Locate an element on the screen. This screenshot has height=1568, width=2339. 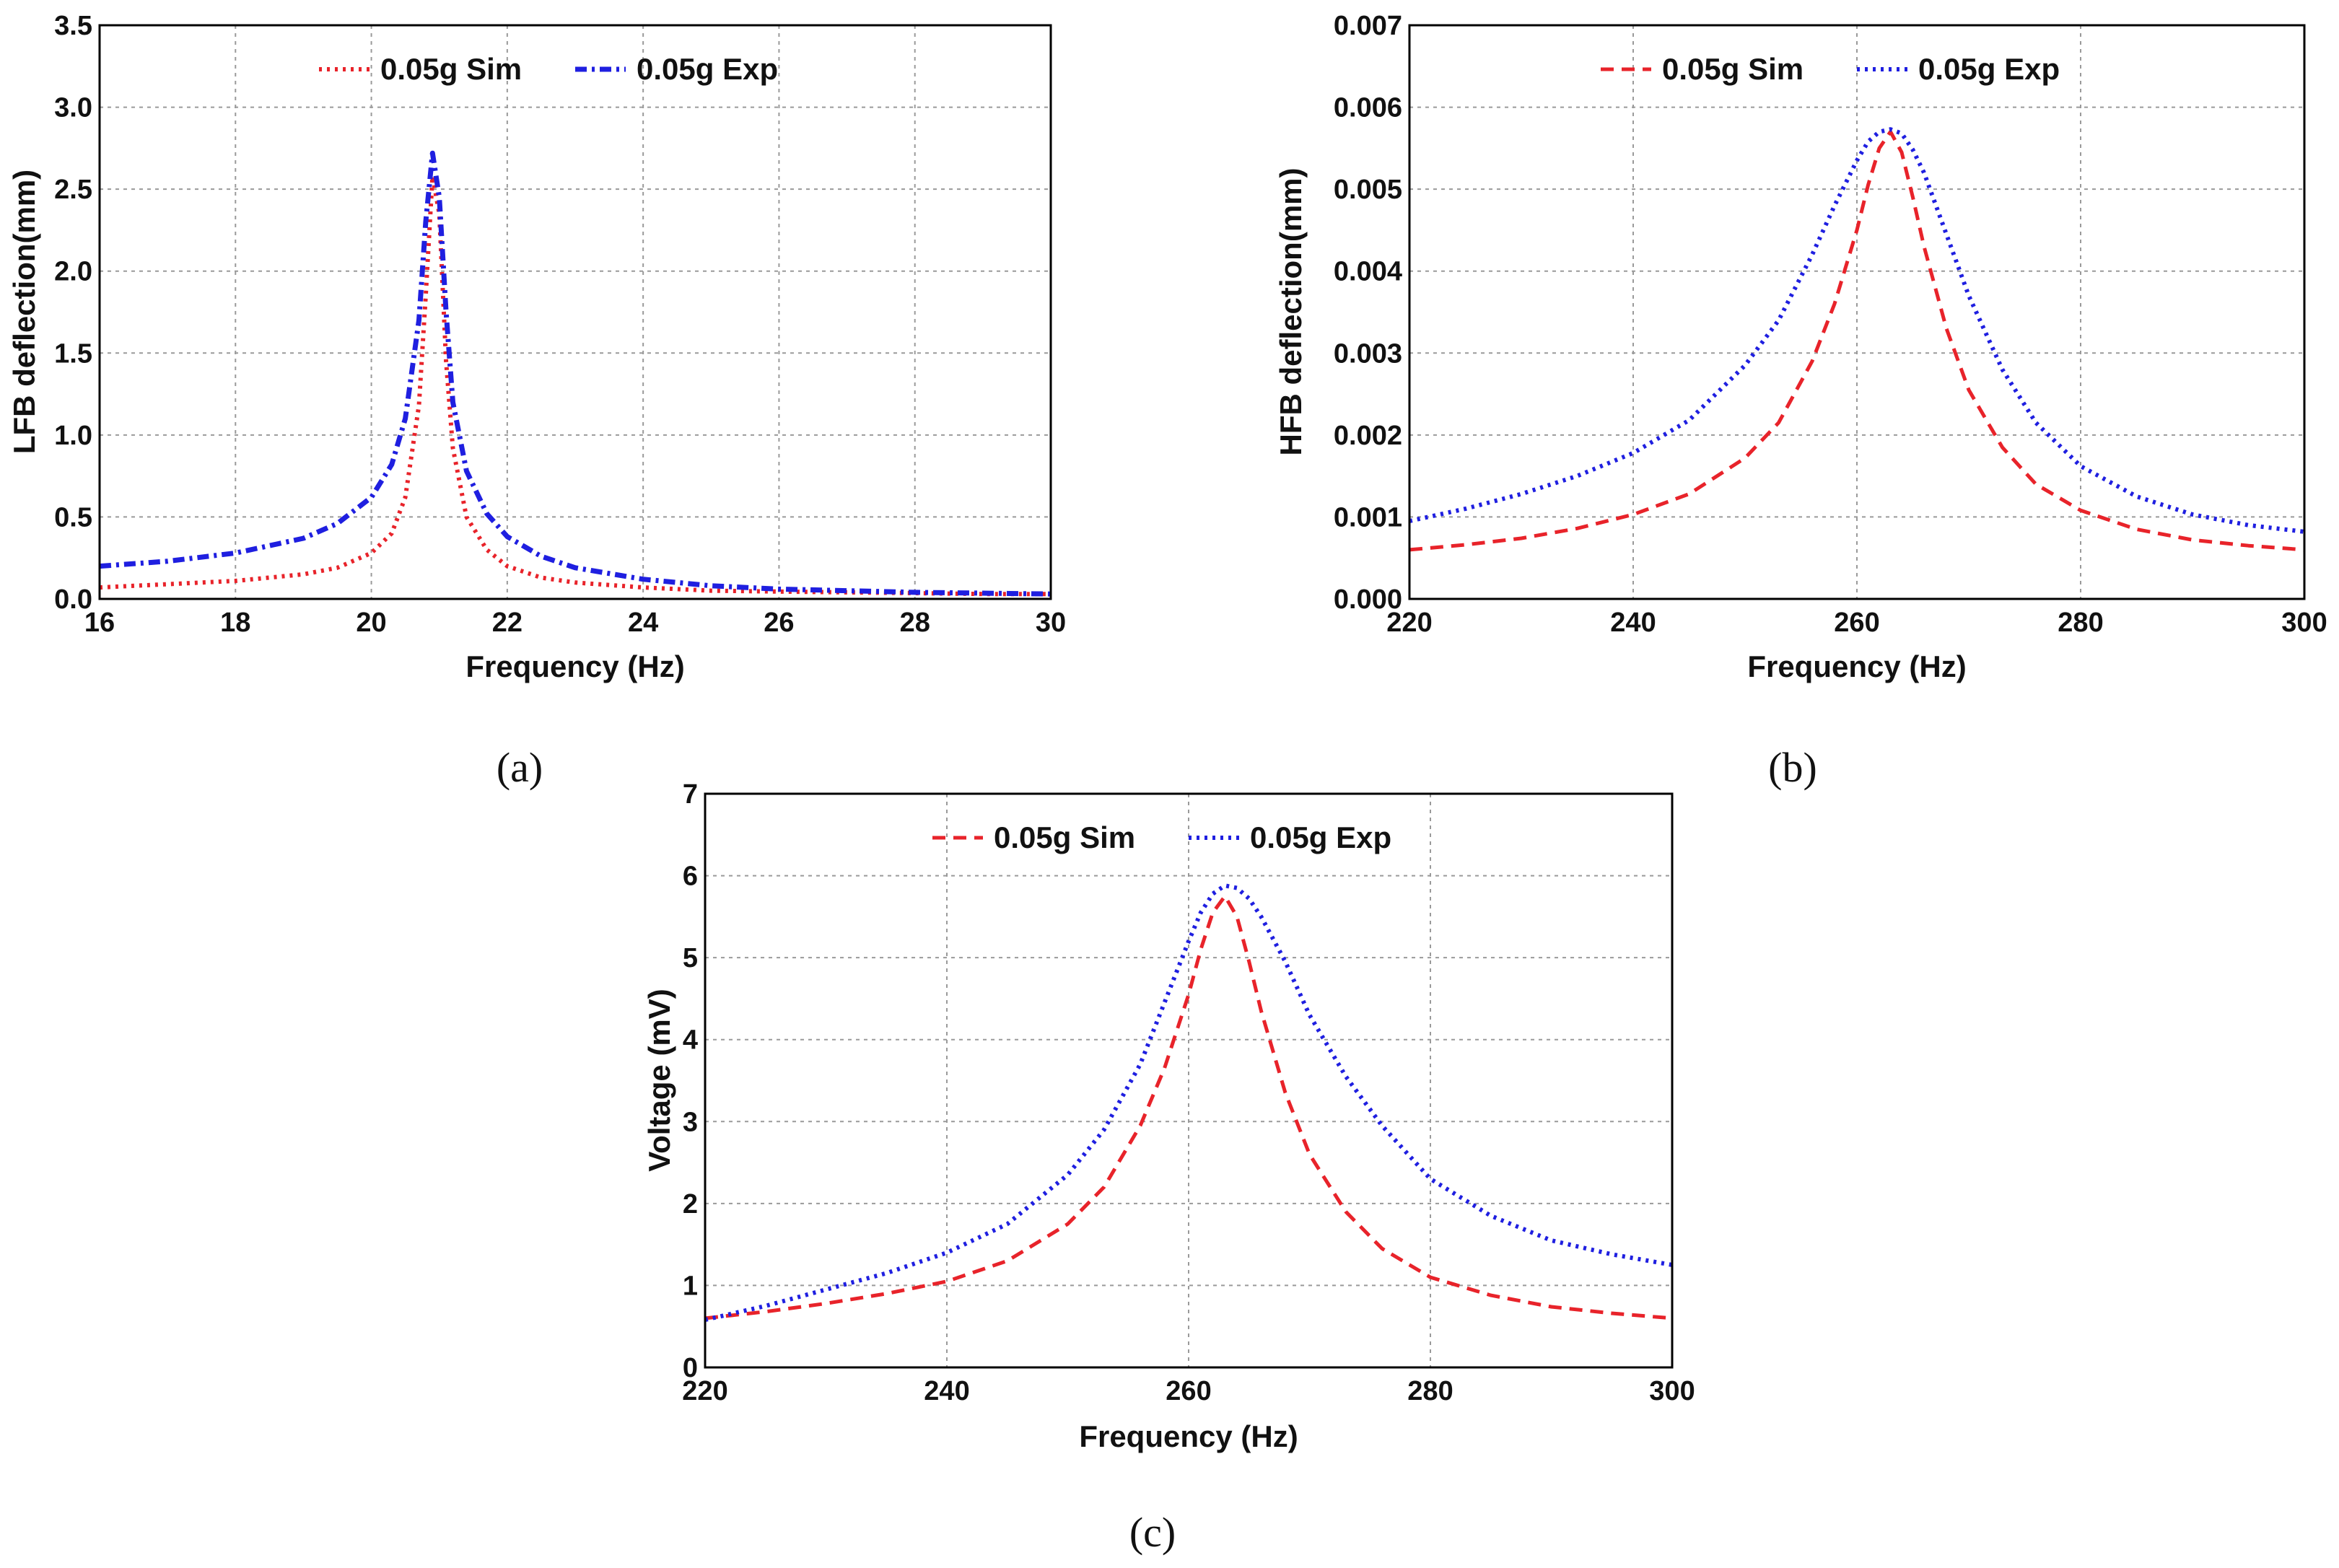
plot-frame-b is located at coordinates (1857, 312).